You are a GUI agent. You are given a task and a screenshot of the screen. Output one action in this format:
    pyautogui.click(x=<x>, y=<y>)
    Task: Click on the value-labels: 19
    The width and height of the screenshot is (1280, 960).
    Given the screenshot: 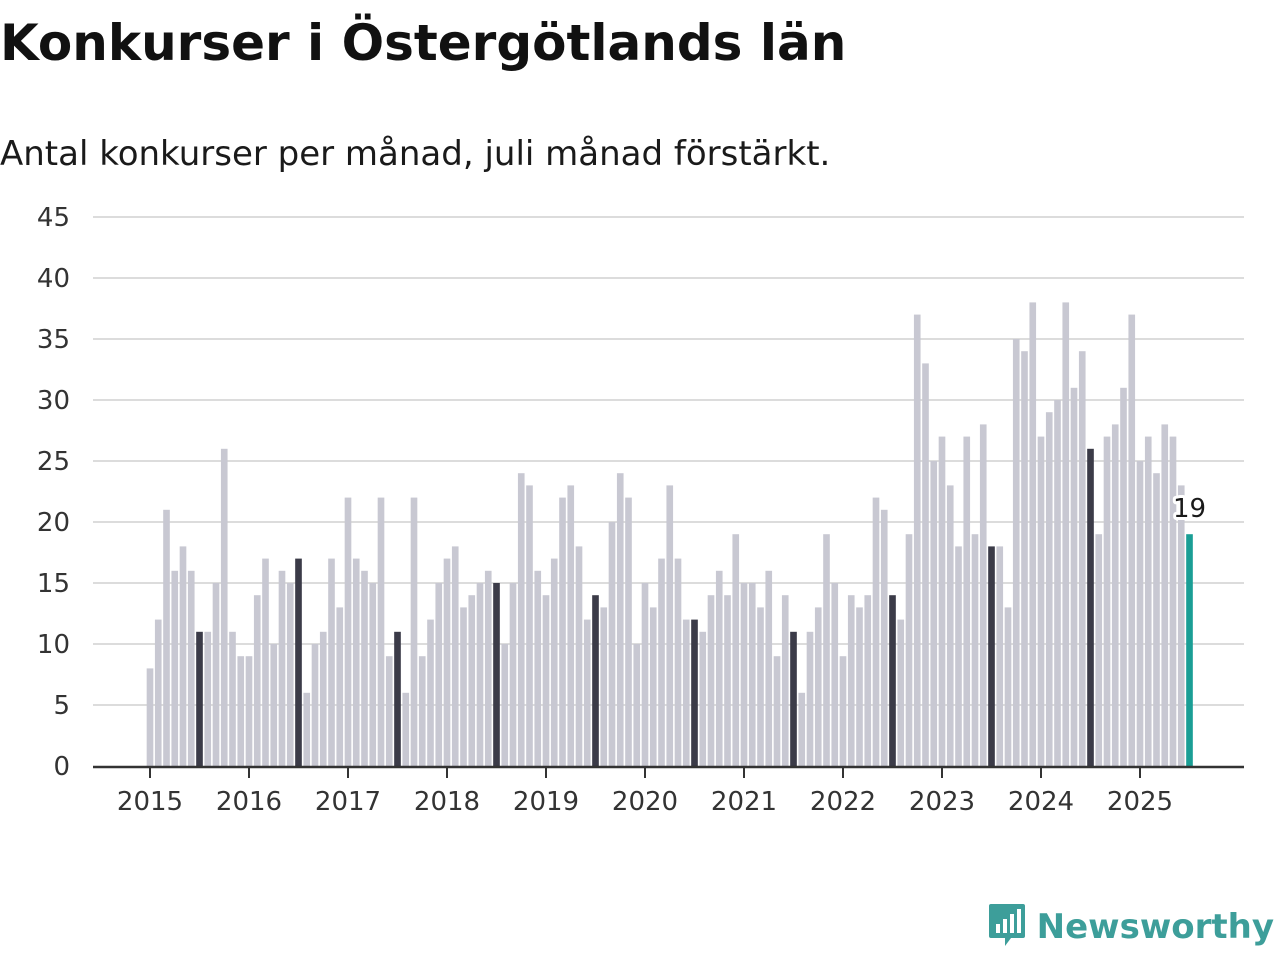 What is the action you would take?
    pyautogui.click(x=1189, y=509)
    